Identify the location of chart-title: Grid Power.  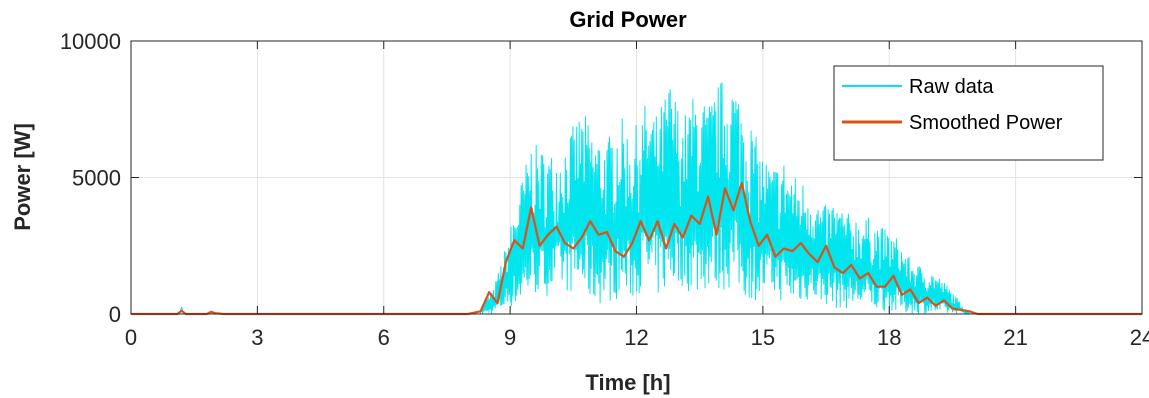
(628, 19).